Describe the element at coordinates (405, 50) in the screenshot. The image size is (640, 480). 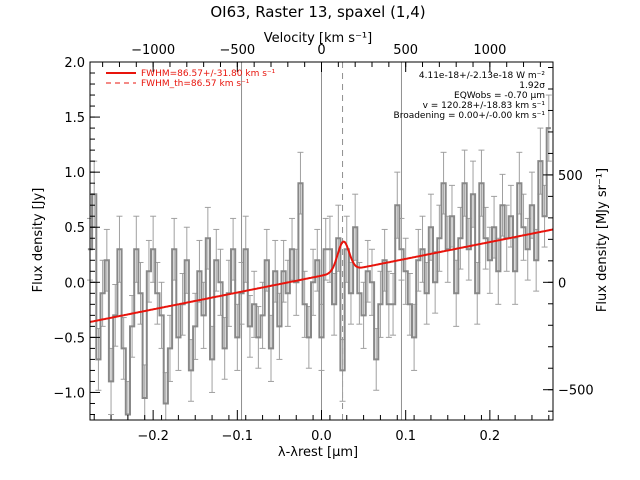
I see `top-tick-label: 500` at that location.